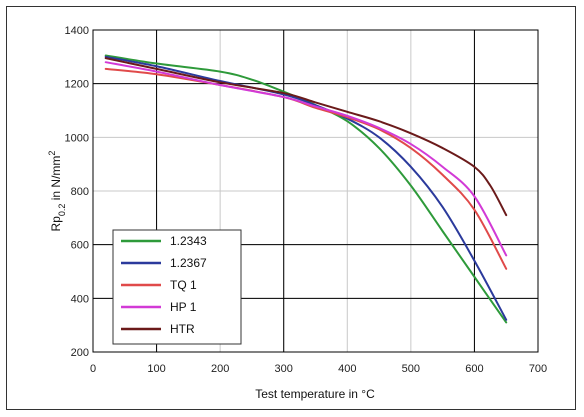  What do you see at coordinates (80, 299) in the screenshot?
I see `y-tick-label-400: 400` at bounding box center [80, 299].